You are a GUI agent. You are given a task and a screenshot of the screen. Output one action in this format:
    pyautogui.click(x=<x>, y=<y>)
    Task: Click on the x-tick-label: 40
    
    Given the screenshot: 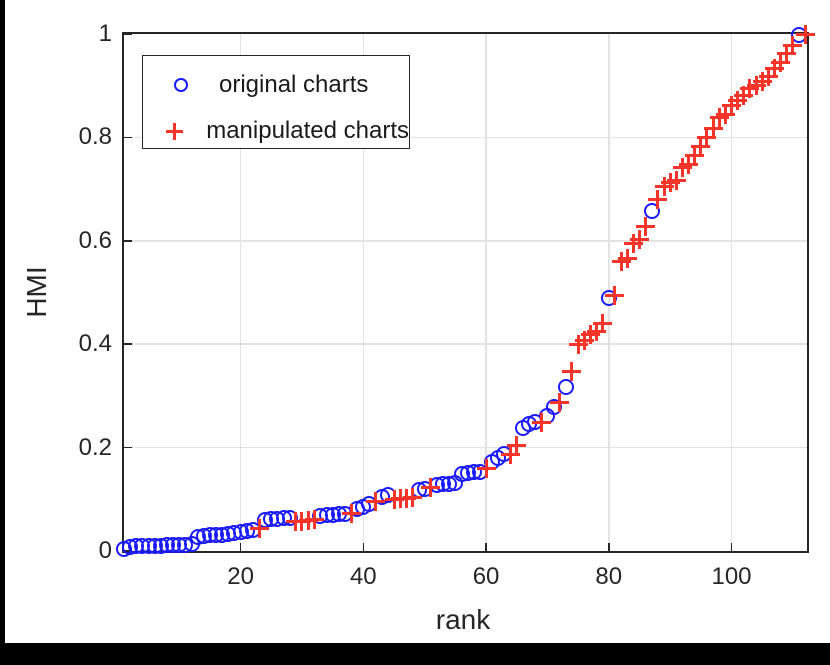 What is the action you would take?
    pyautogui.click(x=363, y=576)
    